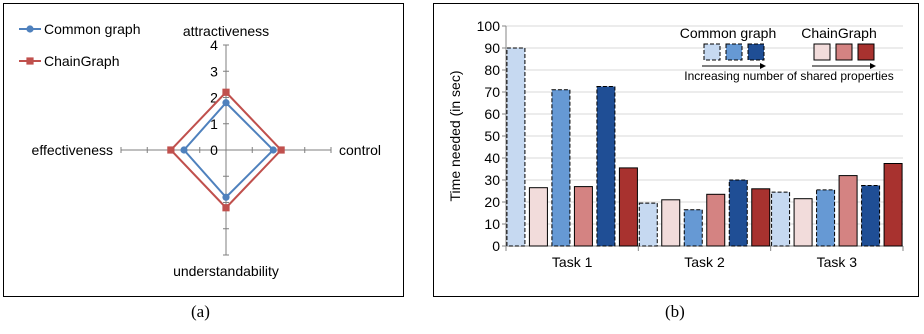  What do you see at coordinates (72, 150) in the screenshot?
I see `axis-label-effectiveness: effectiveness` at bounding box center [72, 150].